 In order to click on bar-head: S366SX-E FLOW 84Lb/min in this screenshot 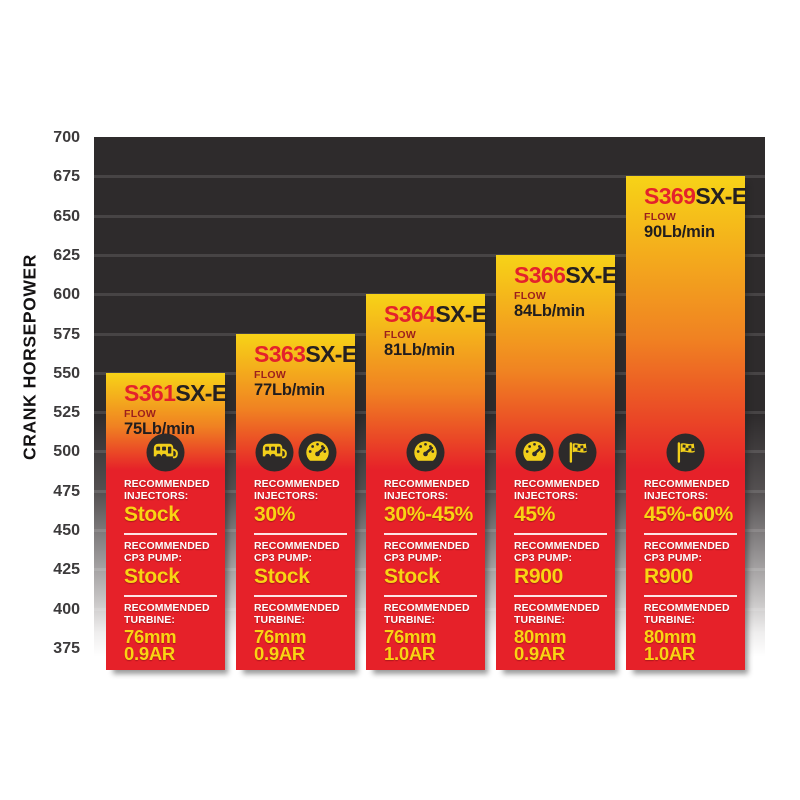, I will do `click(556, 287)`.